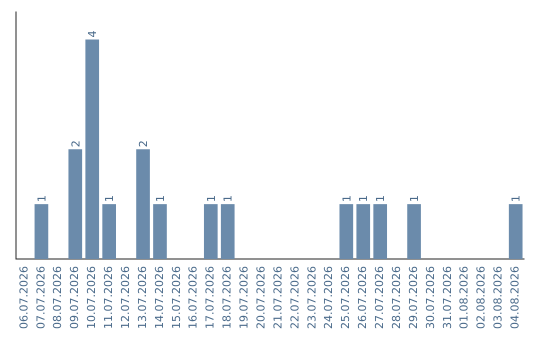 This screenshot has width=540, height=340. I want to click on x-tick-label: 14.07.2026, so click(159, 298).